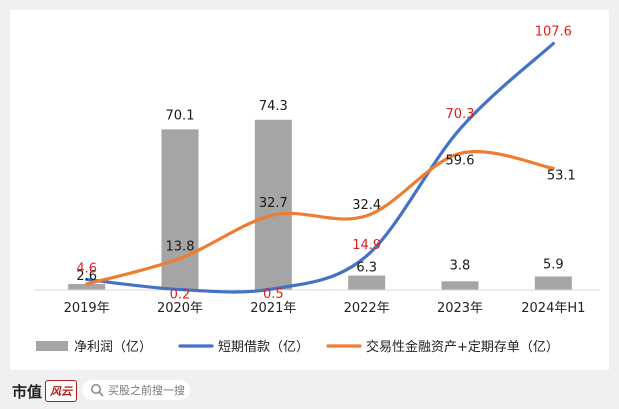 The image size is (619, 409). What do you see at coordinates (273, 294) in the screenshot?
I see `loan-label-2: 0.5` at bounding box center [273, 294].